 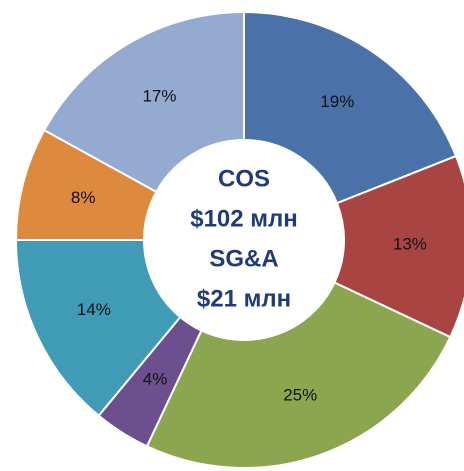 What do you see at coordinates (244, 298) in the screenshot?
I see `center-text: $21 млн` at bounding box center [244, 298].